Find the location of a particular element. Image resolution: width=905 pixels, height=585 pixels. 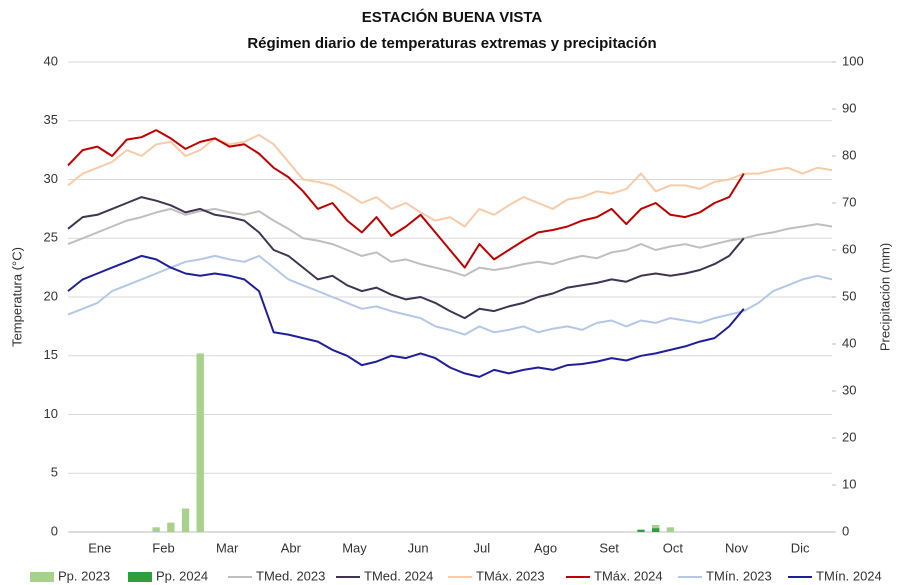

y-axis-label: Temperatura (°C) is located at coordinates (16, 297).